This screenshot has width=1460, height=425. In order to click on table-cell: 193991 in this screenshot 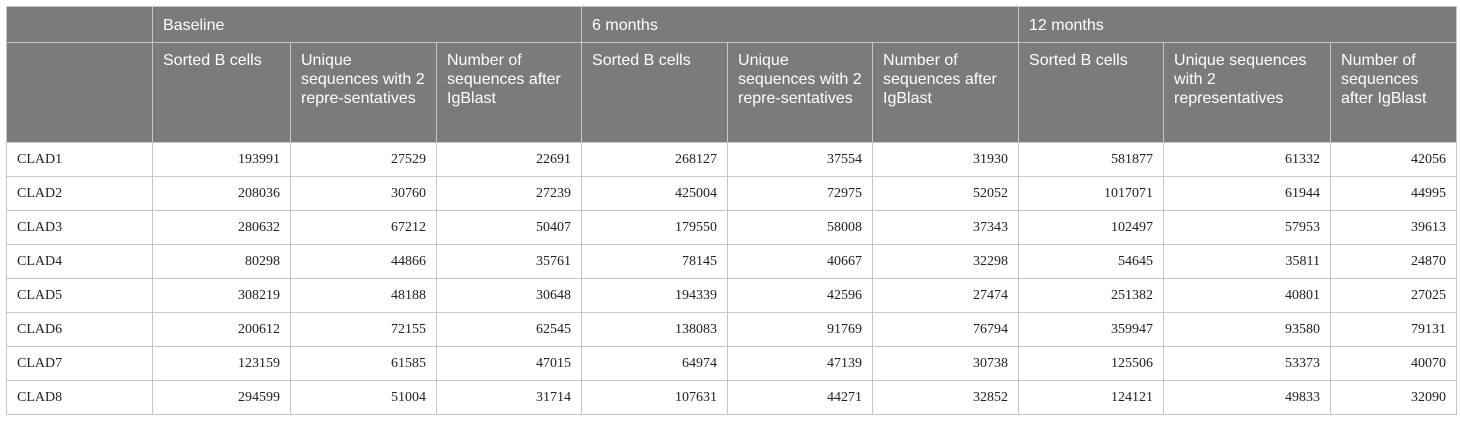, I will do `click(221, 159)`.